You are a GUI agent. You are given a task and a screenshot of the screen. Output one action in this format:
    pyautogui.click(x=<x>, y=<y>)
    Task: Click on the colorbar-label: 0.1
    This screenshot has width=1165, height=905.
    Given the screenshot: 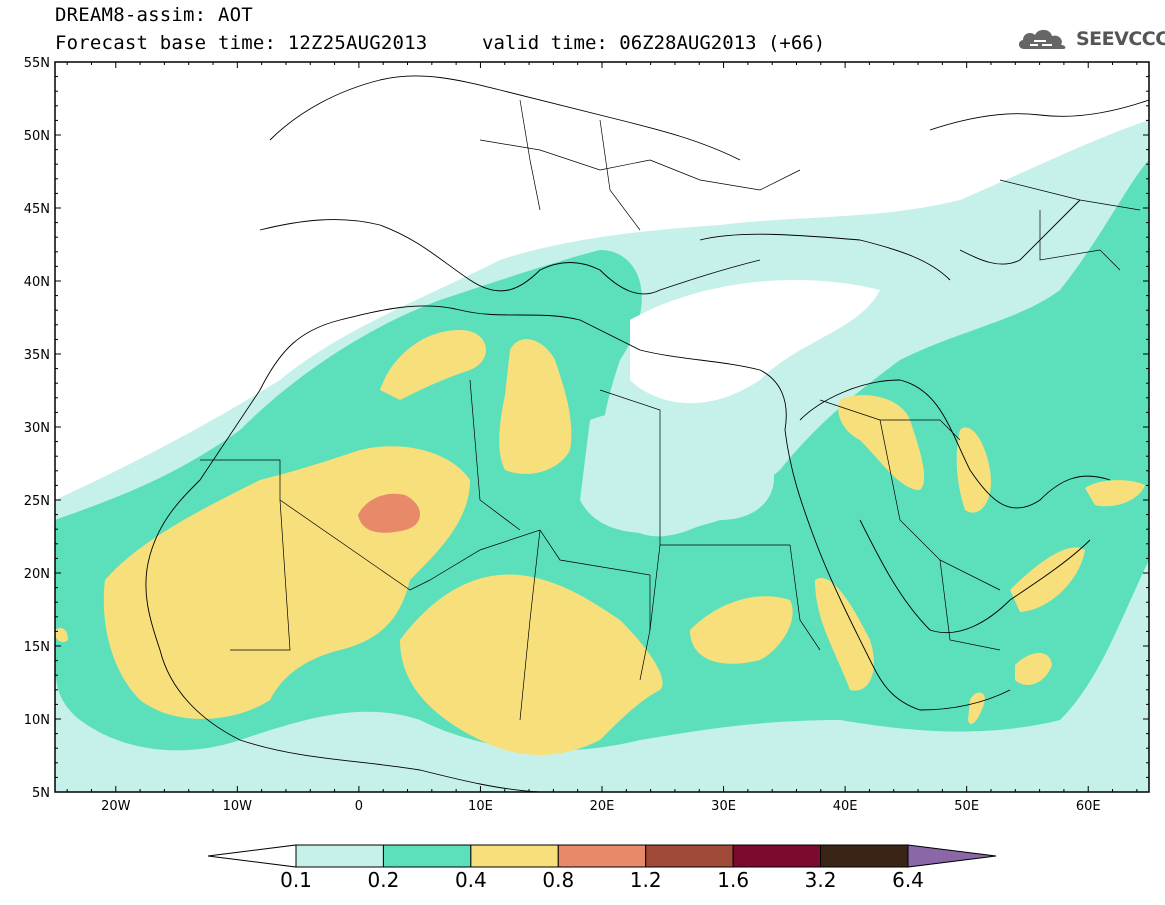 What is the action you would take?
    pyautogui.click(x=296, y=880)
    